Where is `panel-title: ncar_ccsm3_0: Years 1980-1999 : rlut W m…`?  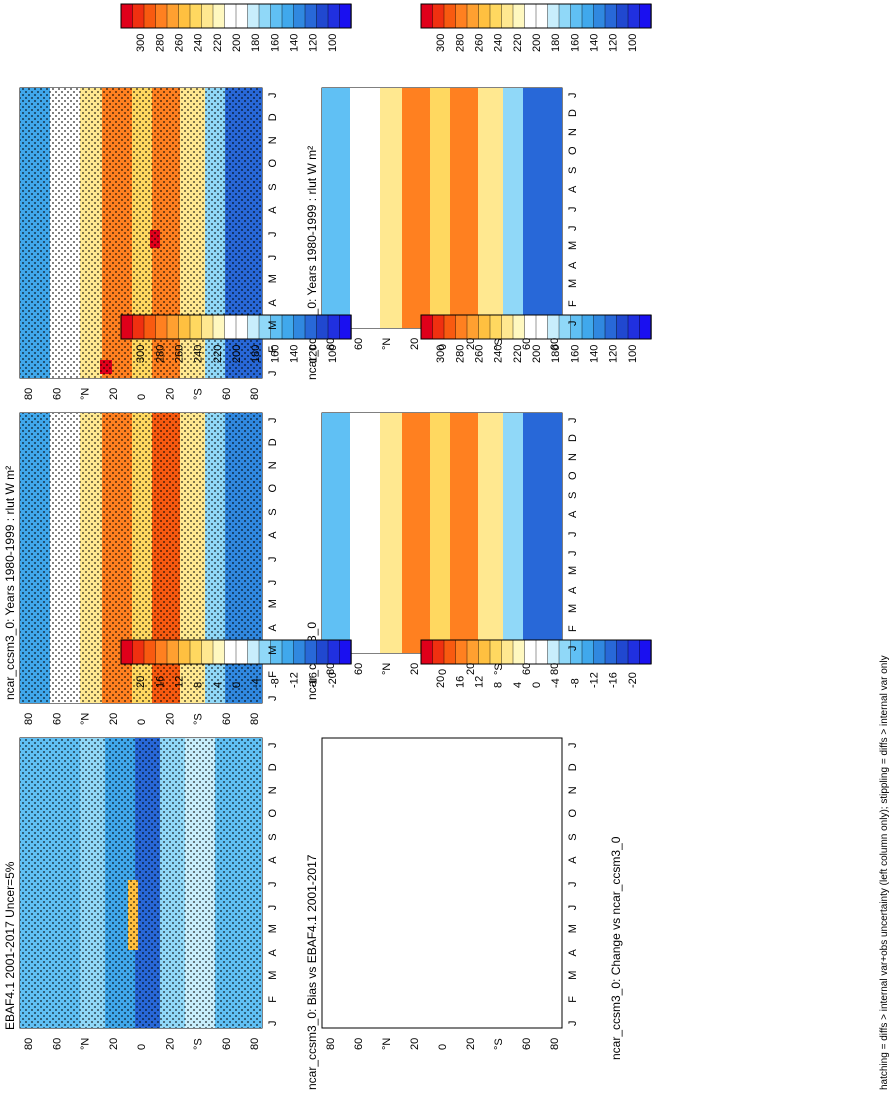
panel-title: ncar_ccsm3_0: Years 1980-1999 : rlut W m… is located at coordinates (10, 583).